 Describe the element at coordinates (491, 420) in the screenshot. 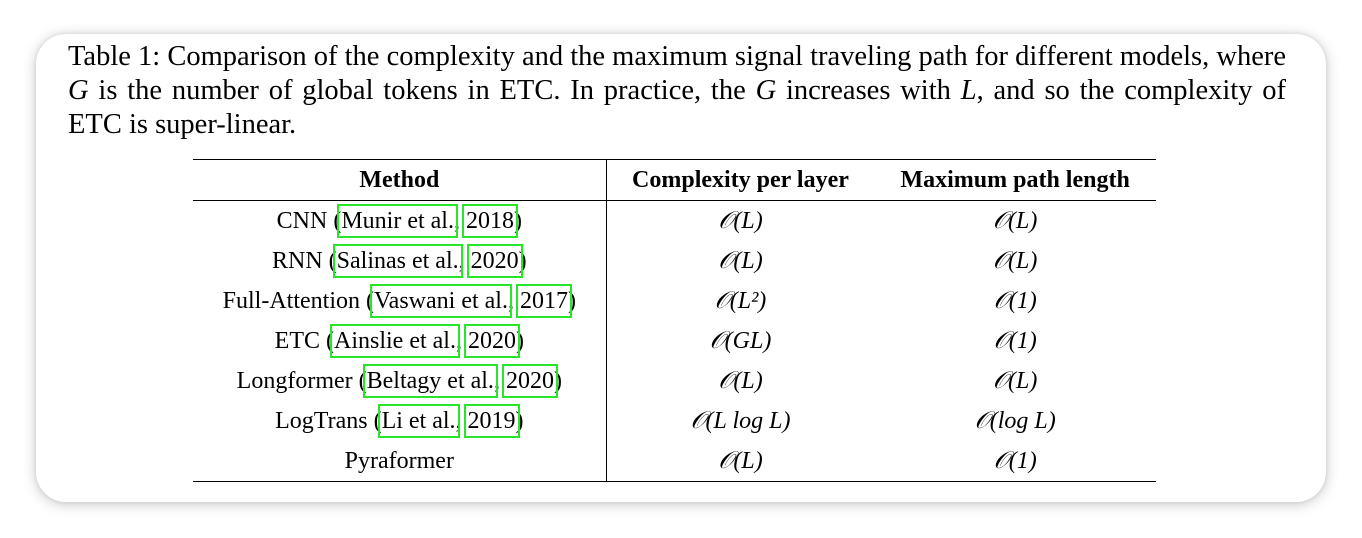

I see `citation-year-link: 2019` at that location.